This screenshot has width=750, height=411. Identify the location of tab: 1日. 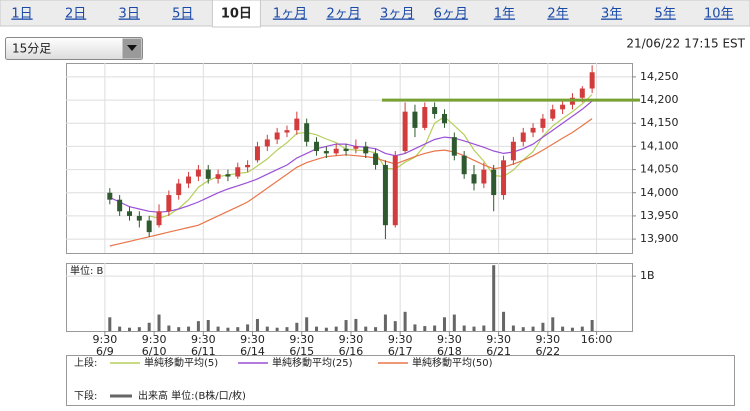
(21, 14).